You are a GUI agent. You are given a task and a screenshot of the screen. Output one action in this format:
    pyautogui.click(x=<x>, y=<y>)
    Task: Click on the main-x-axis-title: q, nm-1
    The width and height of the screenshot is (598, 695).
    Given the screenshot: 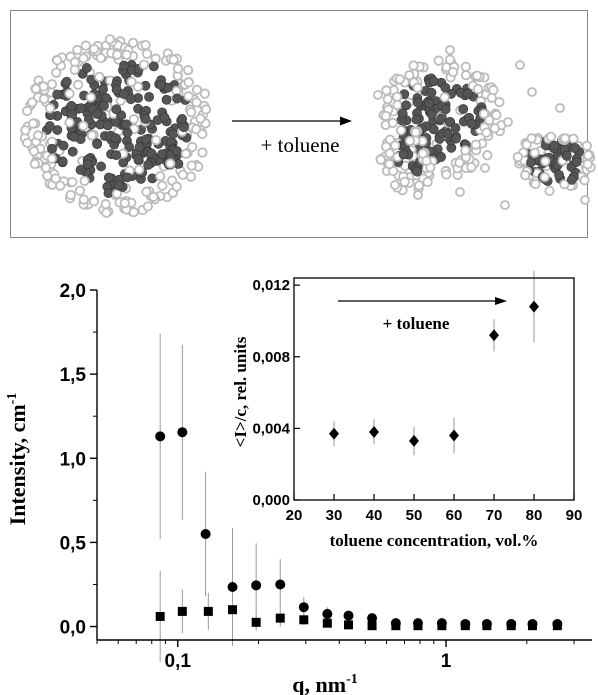 What is the action you would take?
    pyautogui.click(x=324, y=683)
    